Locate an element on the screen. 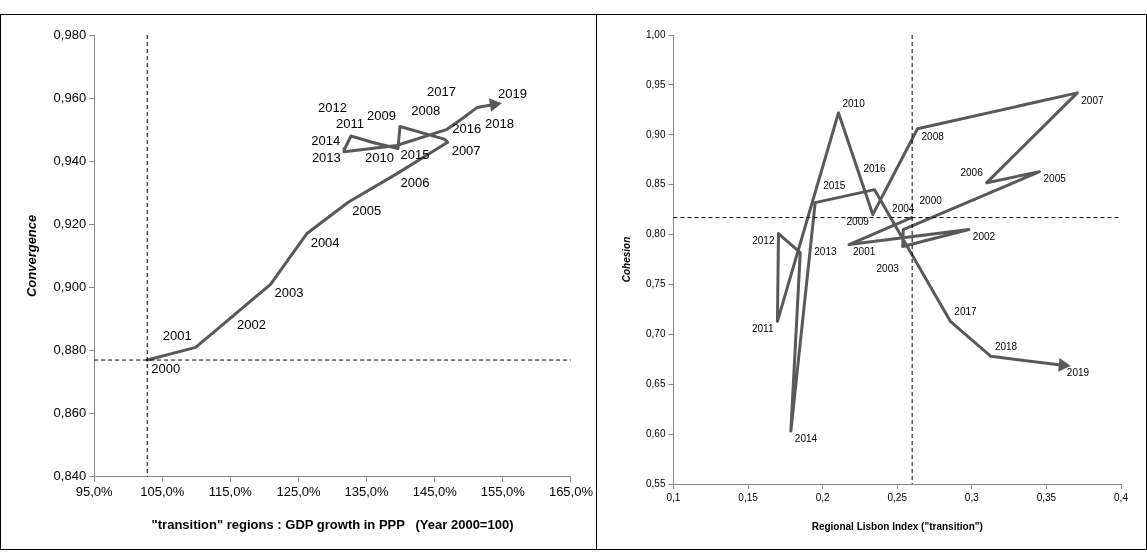  y-tick-label: 0,60 is located at coordinates (655, 433).